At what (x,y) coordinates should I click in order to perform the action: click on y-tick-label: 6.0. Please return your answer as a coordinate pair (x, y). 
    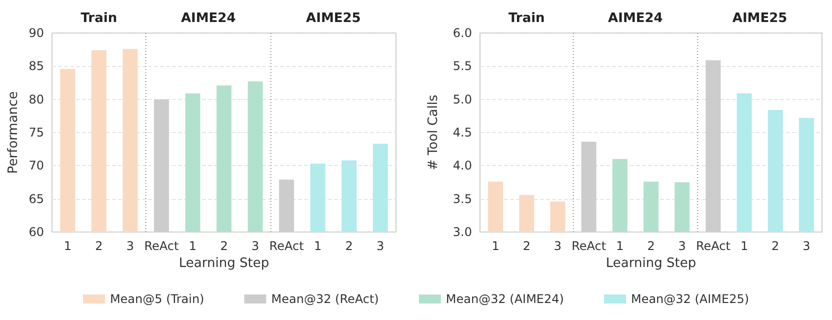
    Looking at the image, I should click on (462, 33).